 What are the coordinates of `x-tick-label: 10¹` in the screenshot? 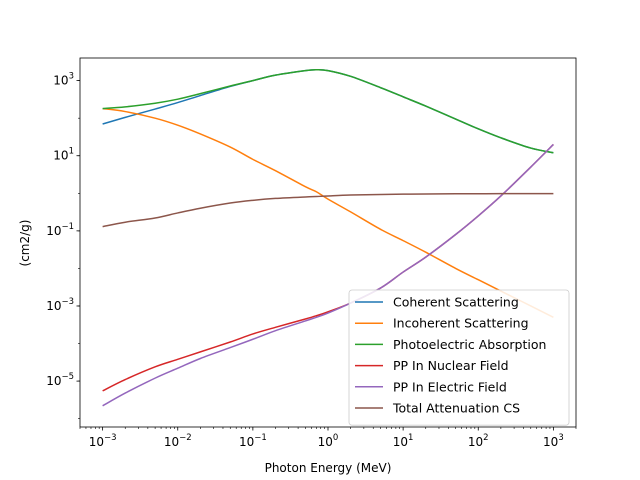 It's located at (403, 441).